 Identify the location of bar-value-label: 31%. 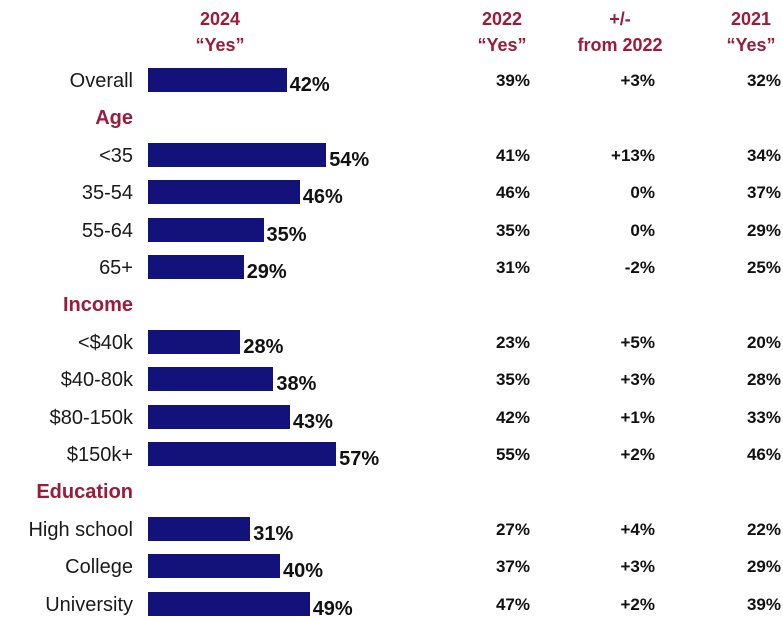
(273, 534).